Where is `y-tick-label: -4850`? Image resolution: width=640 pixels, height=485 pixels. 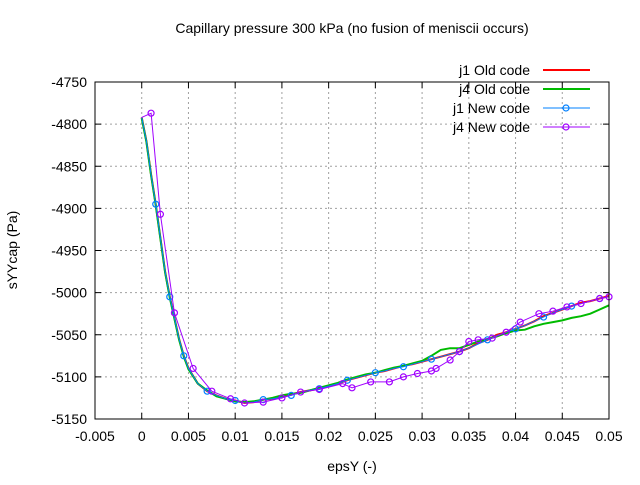 y-tick-label: -4850 is located at coordinates (69, 166).